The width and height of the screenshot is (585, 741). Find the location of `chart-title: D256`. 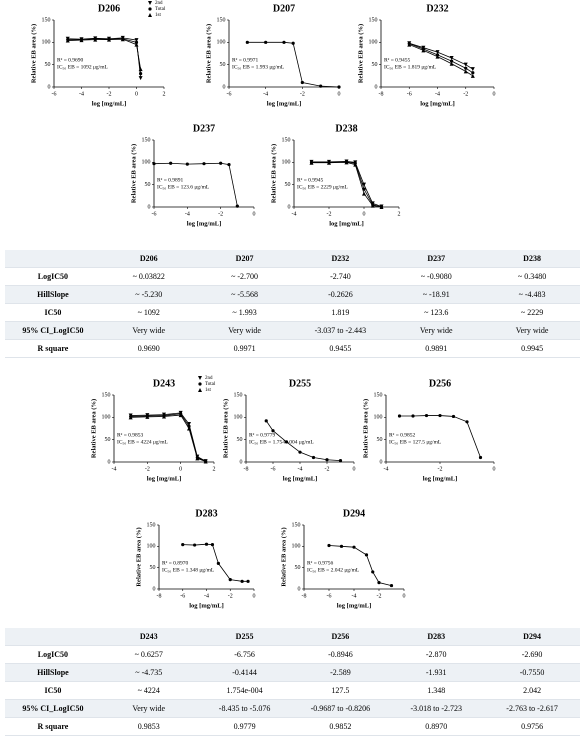

chart-title: D256 is located at coordinates (440, 383).